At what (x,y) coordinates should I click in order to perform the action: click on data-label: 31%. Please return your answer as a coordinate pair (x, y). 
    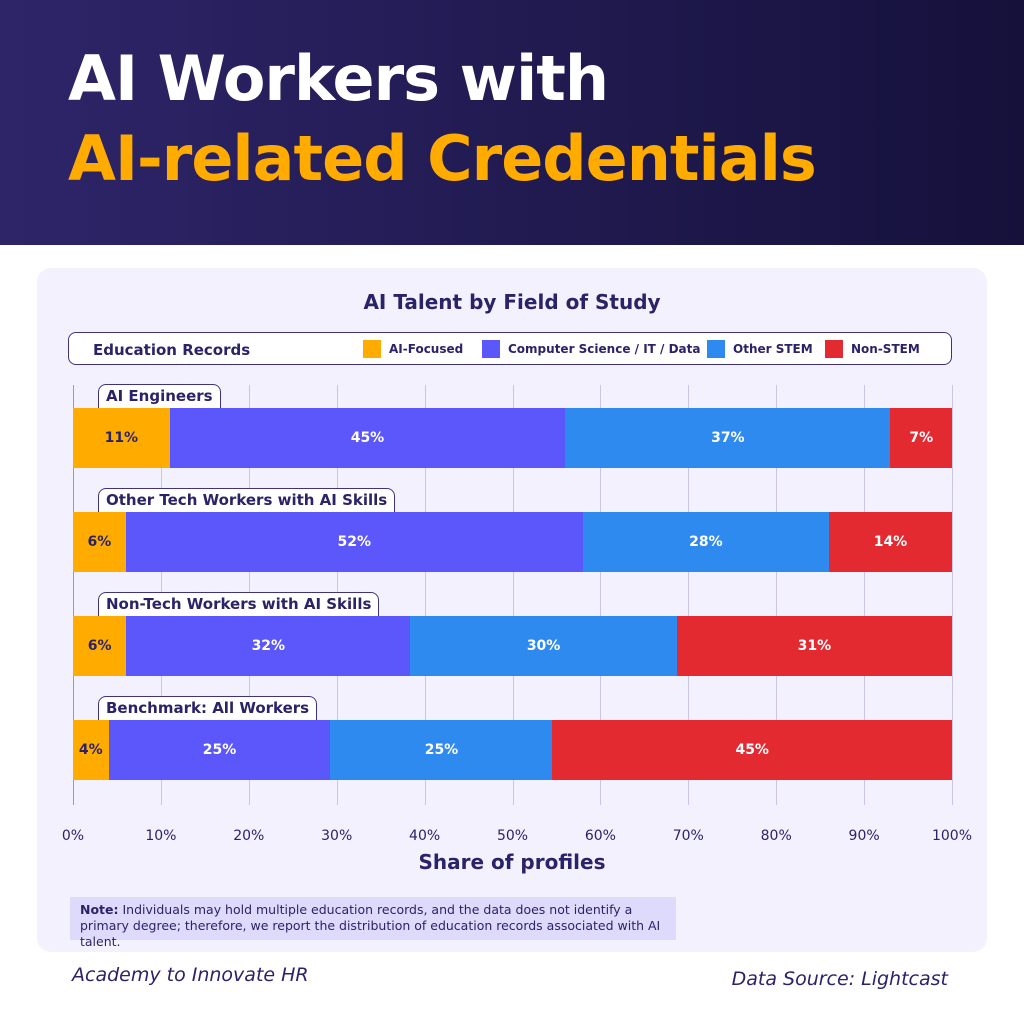
    Looking at the image, I should click on (814, 646).